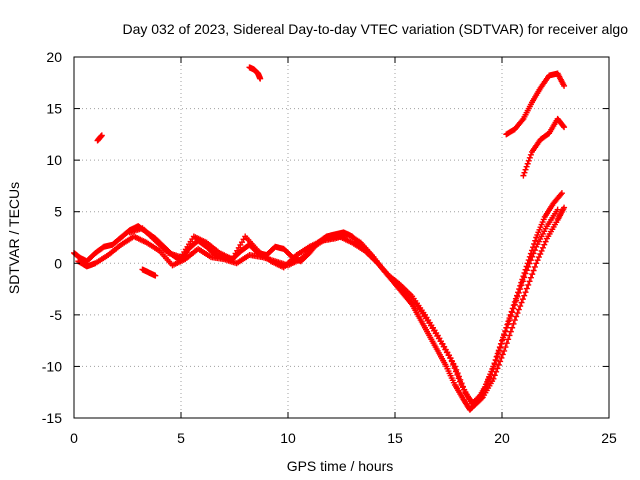  I want to click on y-axis-label: SDTVAR / TECUs, so click(14, 238).